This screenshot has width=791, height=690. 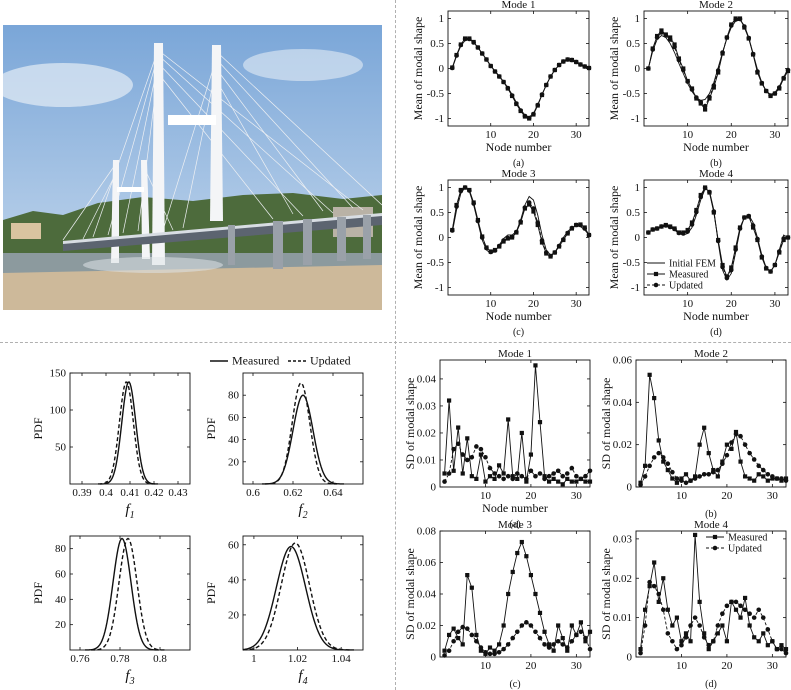 I want to click on y-axis-label: Mean of modal shape, so click(x=418, y=238).